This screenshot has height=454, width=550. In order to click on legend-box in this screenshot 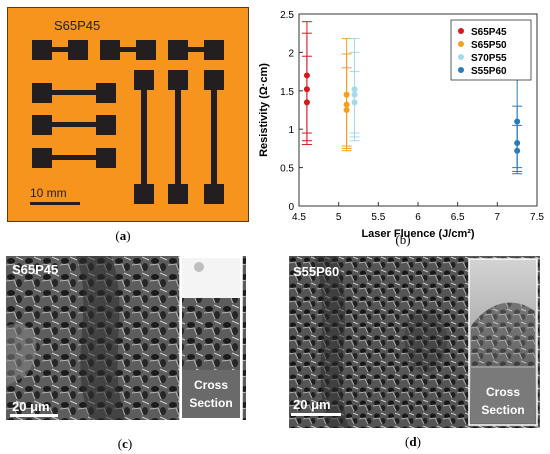, I will do `click(491, 50)`.